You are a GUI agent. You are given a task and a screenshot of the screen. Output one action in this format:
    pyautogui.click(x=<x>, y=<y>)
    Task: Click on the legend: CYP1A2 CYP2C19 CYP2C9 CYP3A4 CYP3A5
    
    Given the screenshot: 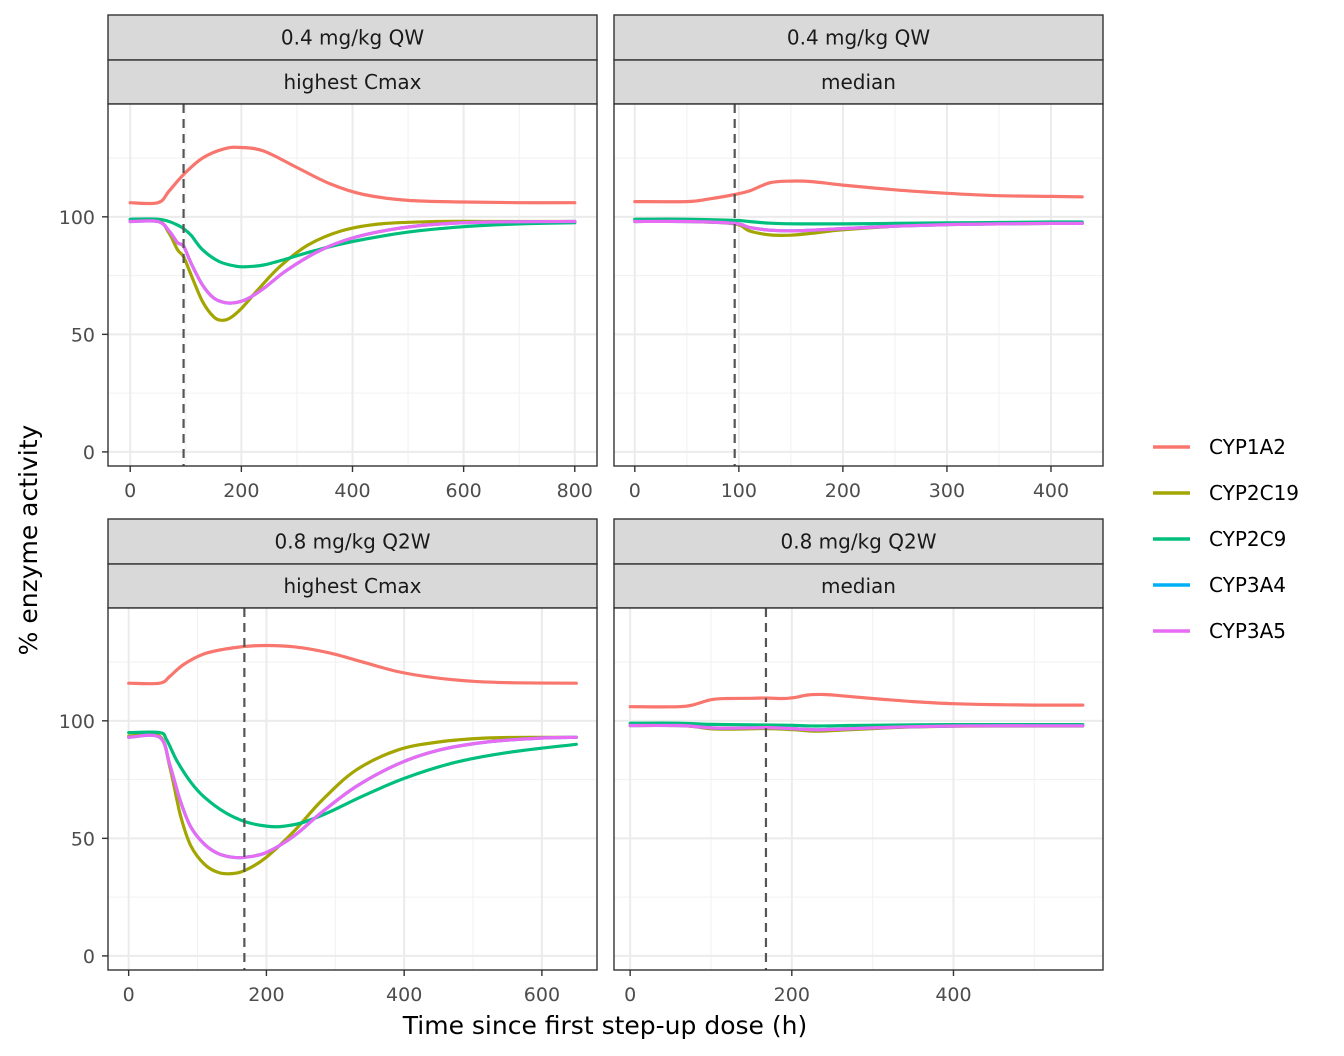 What is the action you would take?
    pyautogui.click(x=1226, y=539)
    